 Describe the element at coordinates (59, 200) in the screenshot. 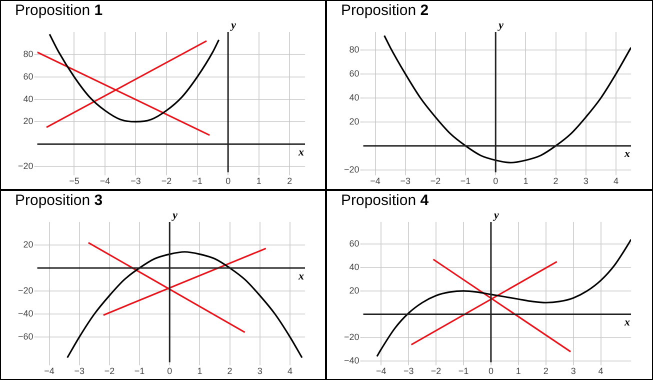

I see `chart-title: Proposition 3` at that location.